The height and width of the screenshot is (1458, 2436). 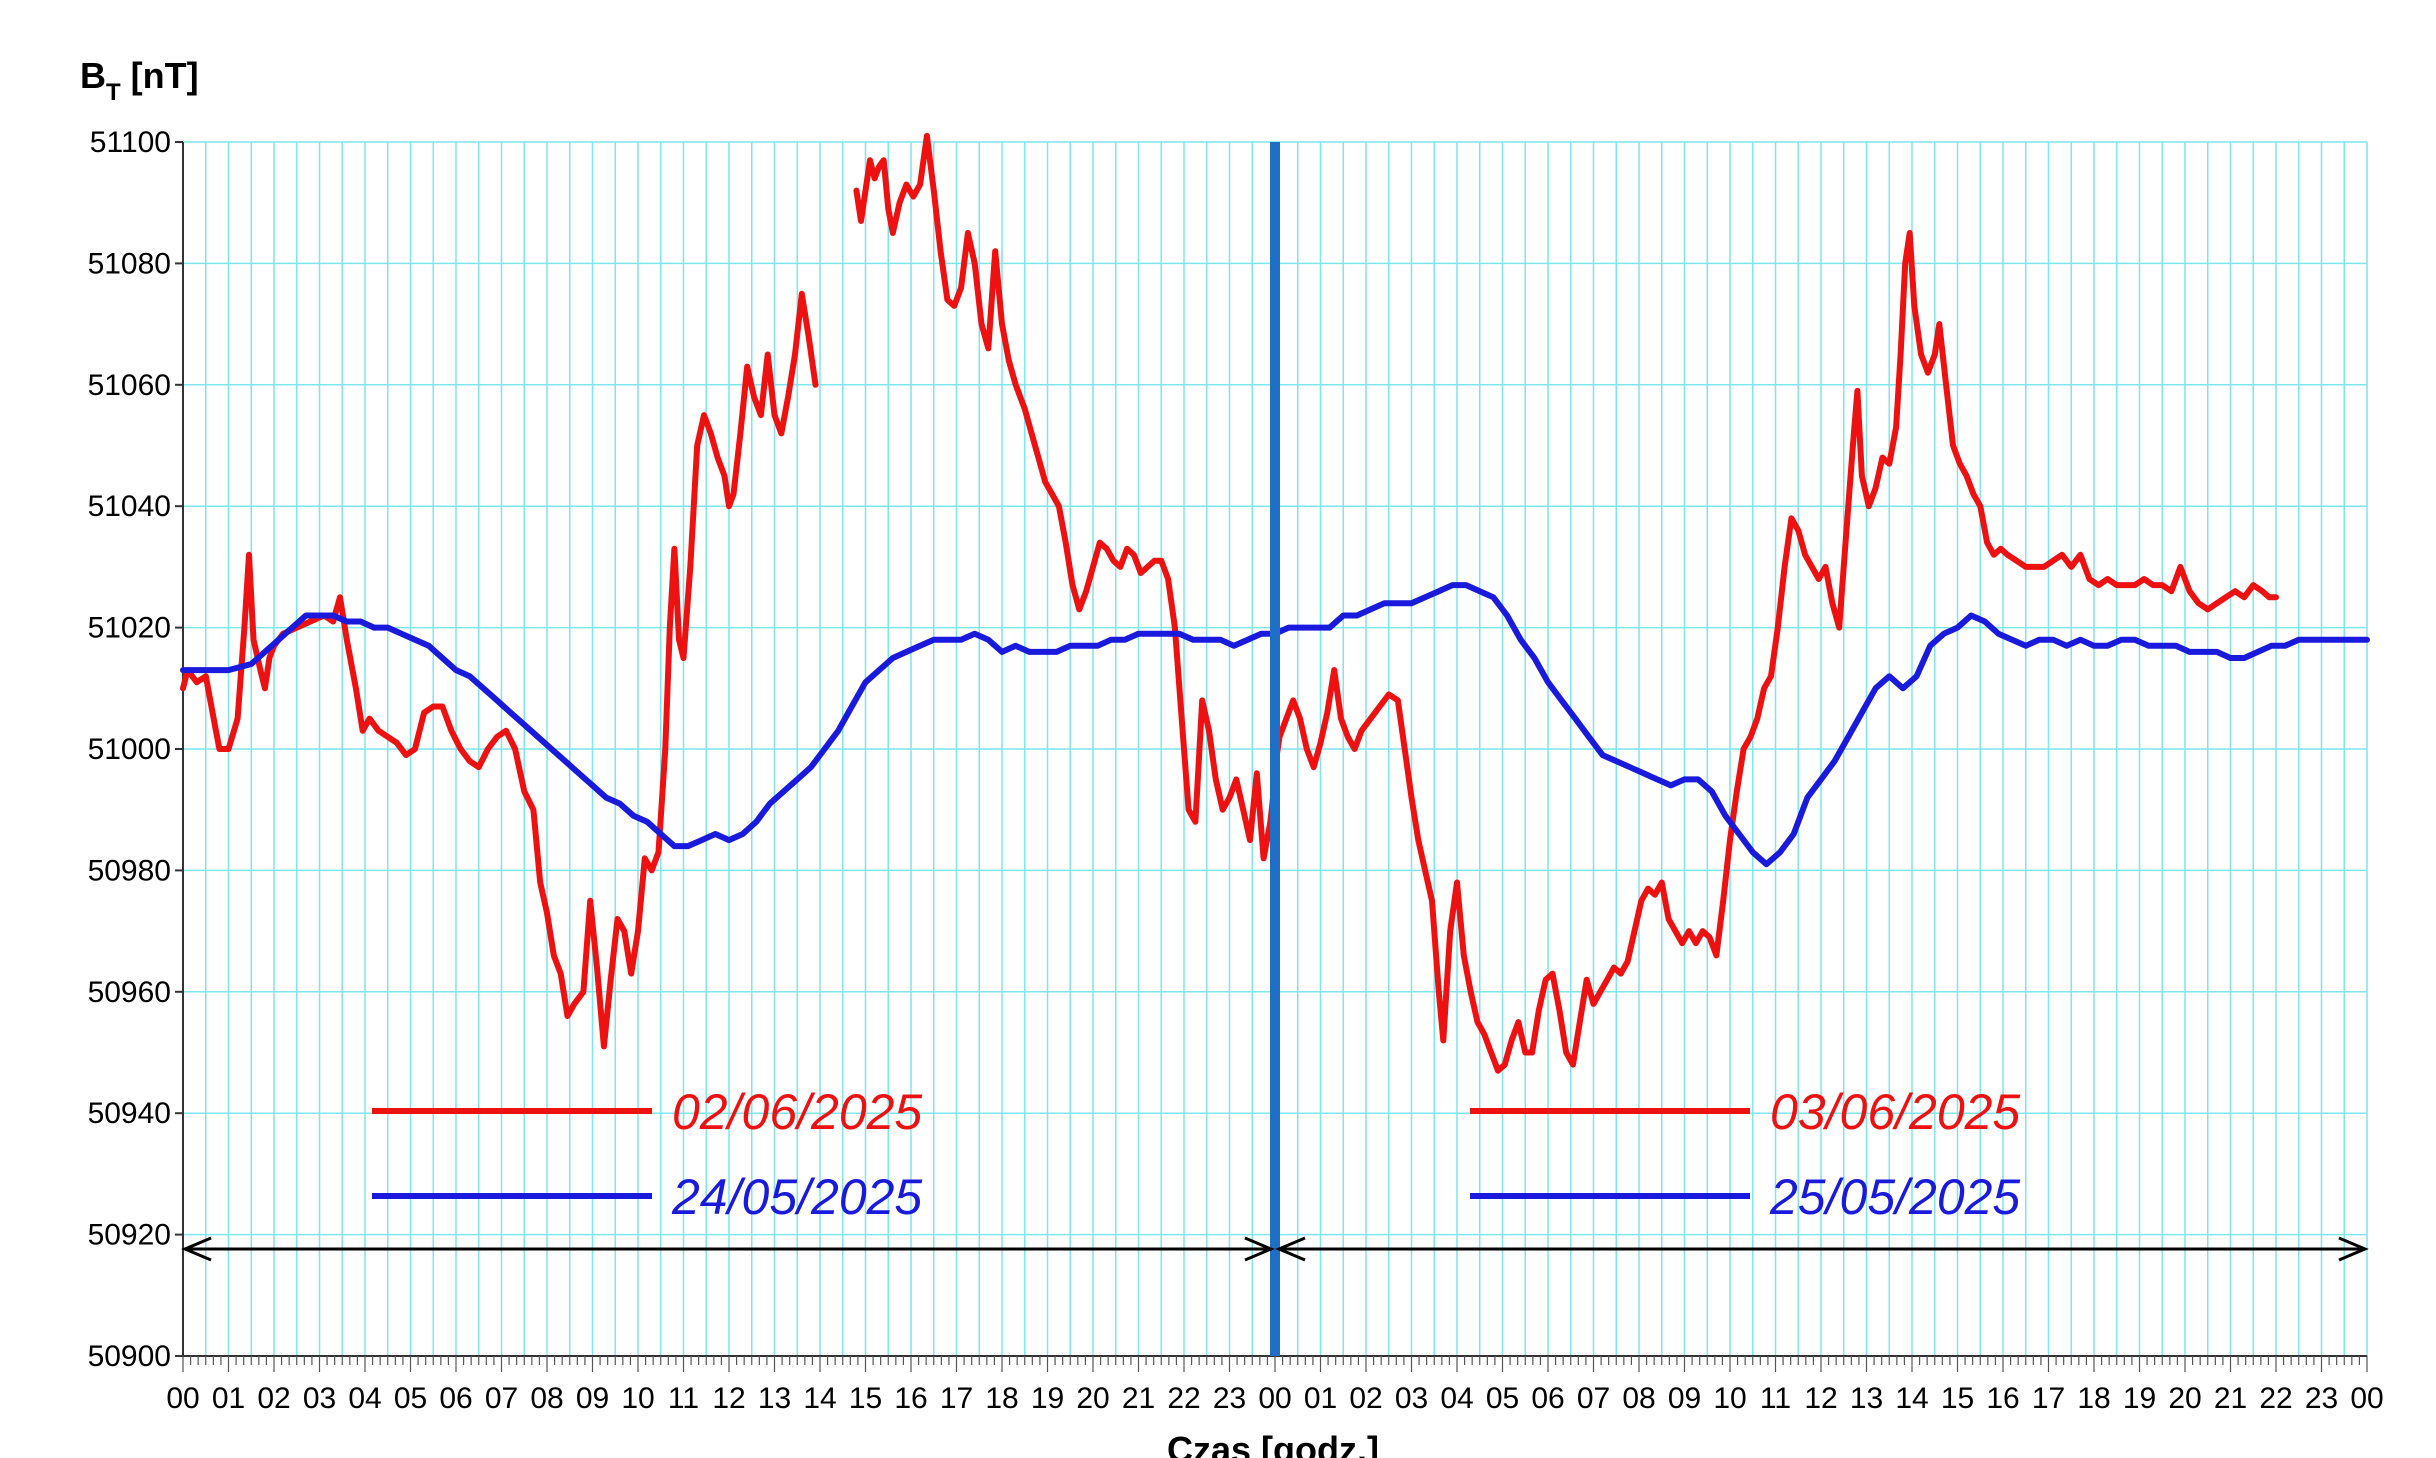 I want to click on y-tick-label: 50920, so click(x=129, y=1235).